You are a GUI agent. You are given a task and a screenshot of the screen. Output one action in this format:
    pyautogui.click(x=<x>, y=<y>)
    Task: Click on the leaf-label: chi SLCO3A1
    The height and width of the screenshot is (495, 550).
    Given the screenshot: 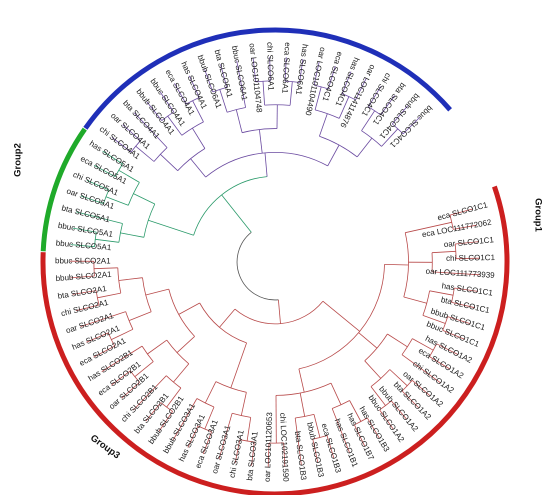 What is the action you would take?
    pyautogui.click(x=237, y=454)
    